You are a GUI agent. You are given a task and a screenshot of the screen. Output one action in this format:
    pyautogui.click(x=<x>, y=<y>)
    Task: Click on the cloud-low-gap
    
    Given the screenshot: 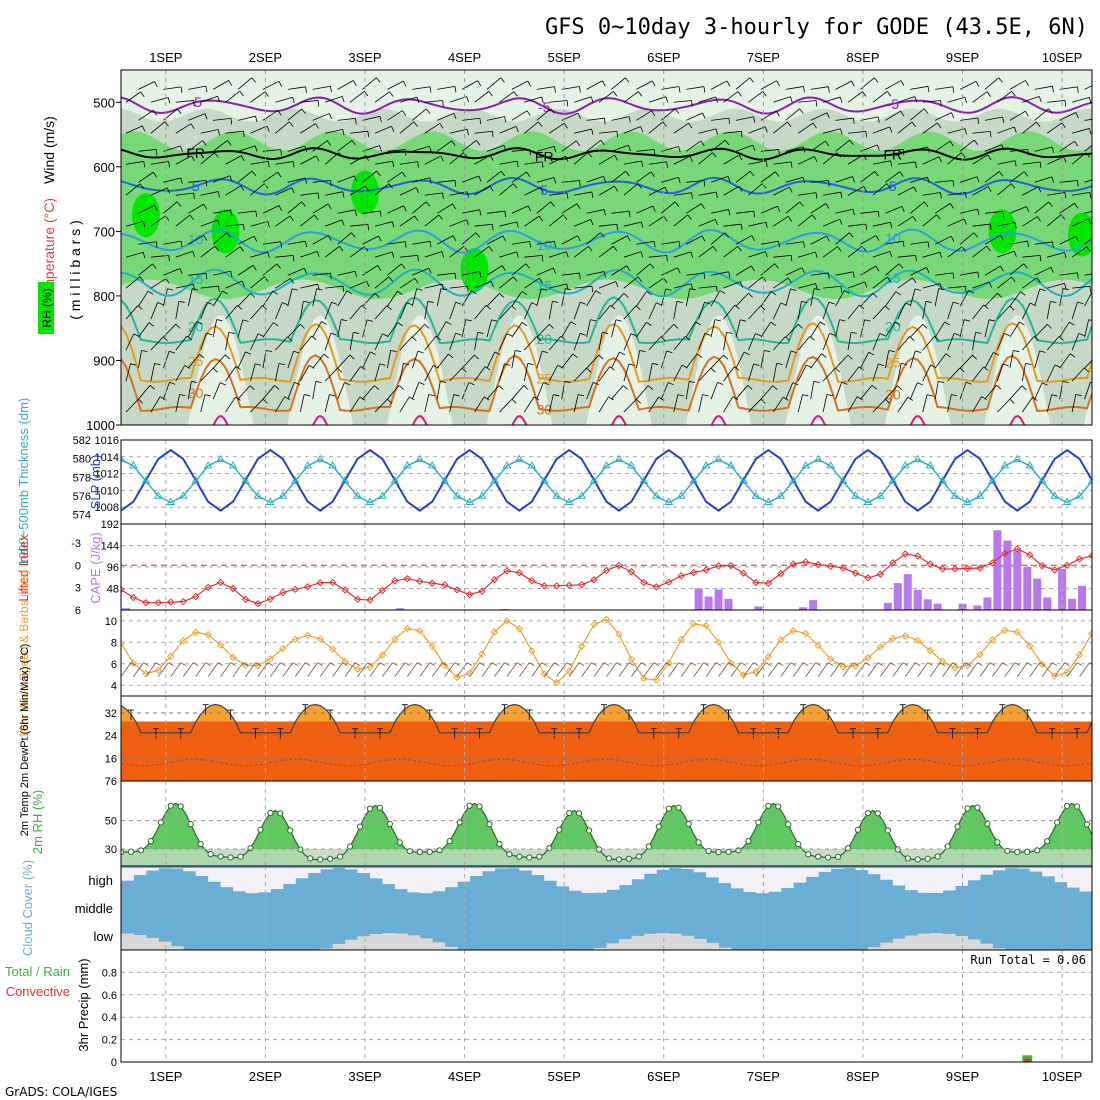 What is the action you would take?
    pyautogui.click(x=352, y=944)
    